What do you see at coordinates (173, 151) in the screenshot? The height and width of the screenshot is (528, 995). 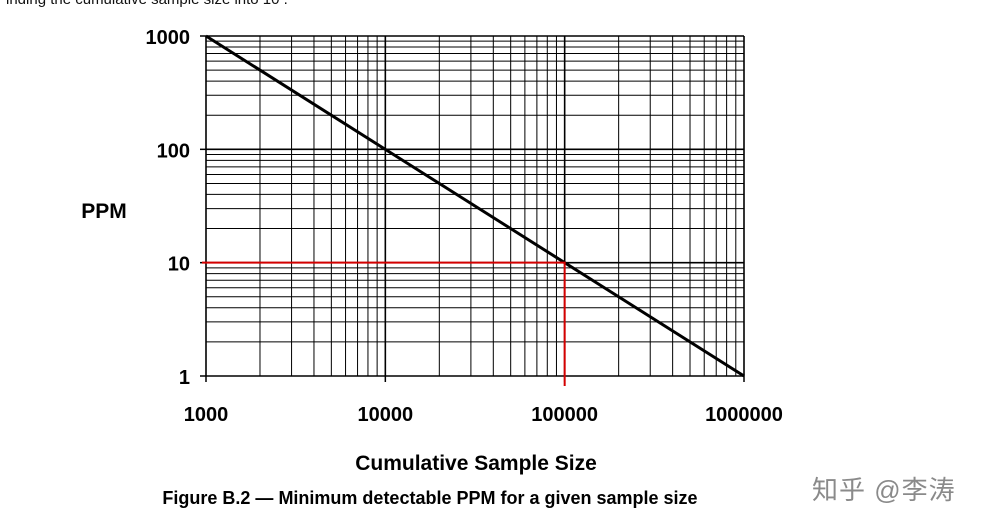 I see `y-tick-label: 100` at bounding box center [173, 151].